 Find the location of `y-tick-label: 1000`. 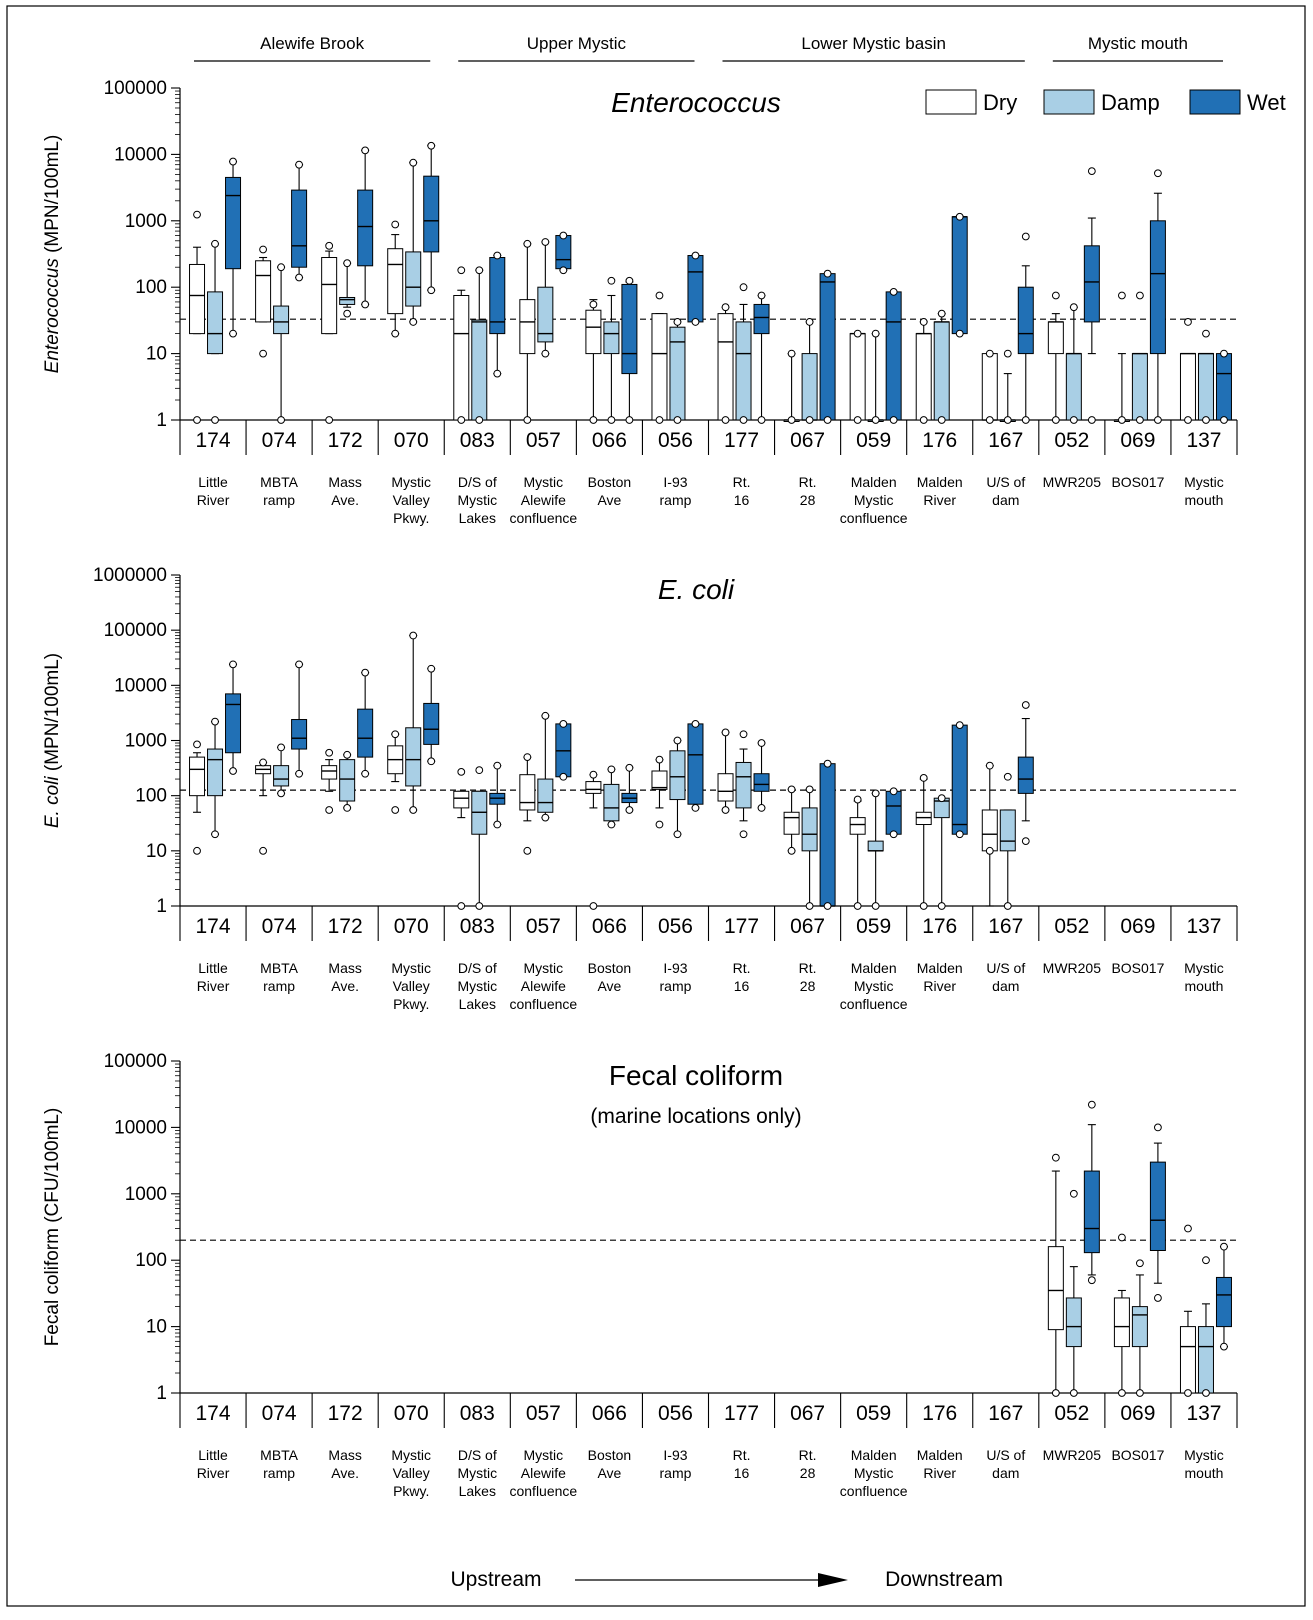

y-tick-label: 1000 is located at coordinates (146, 221).